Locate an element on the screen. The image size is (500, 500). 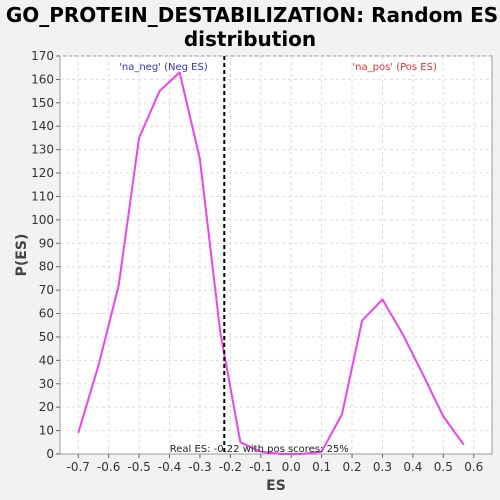
y-tick-label: 60 is located at coordinates (46, 314).